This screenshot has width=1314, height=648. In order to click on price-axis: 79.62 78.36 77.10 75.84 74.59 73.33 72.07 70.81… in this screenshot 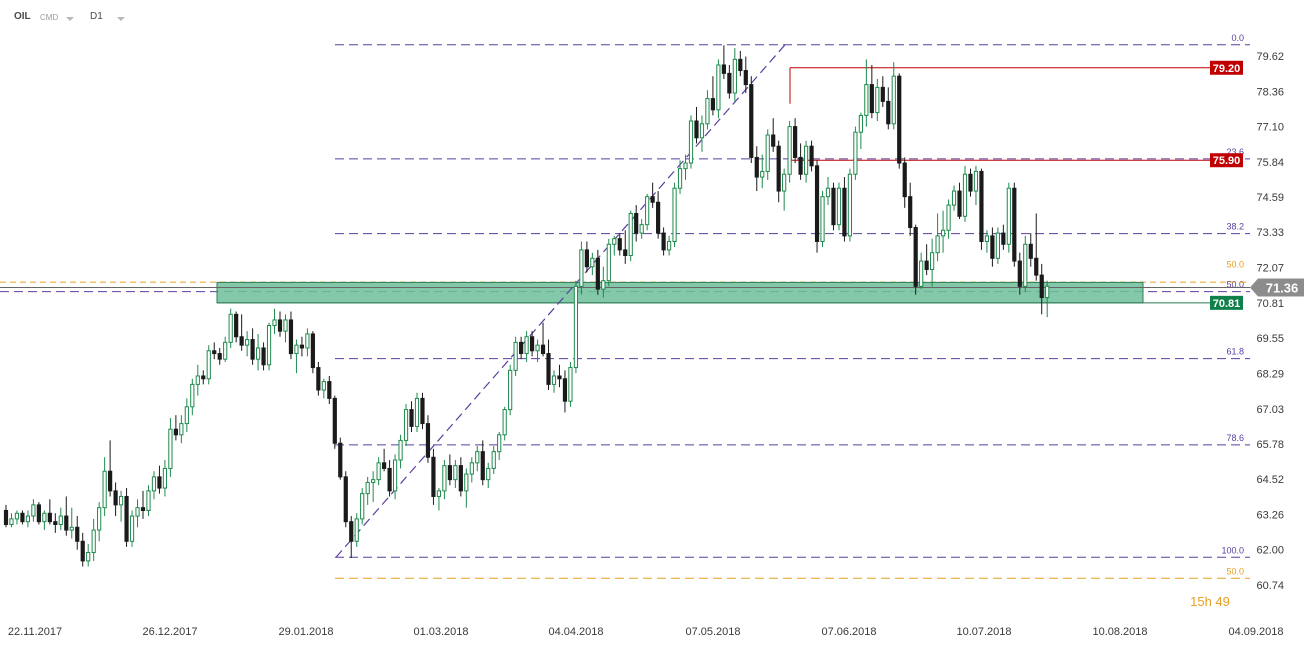, I will do `click(1270, 321)`.